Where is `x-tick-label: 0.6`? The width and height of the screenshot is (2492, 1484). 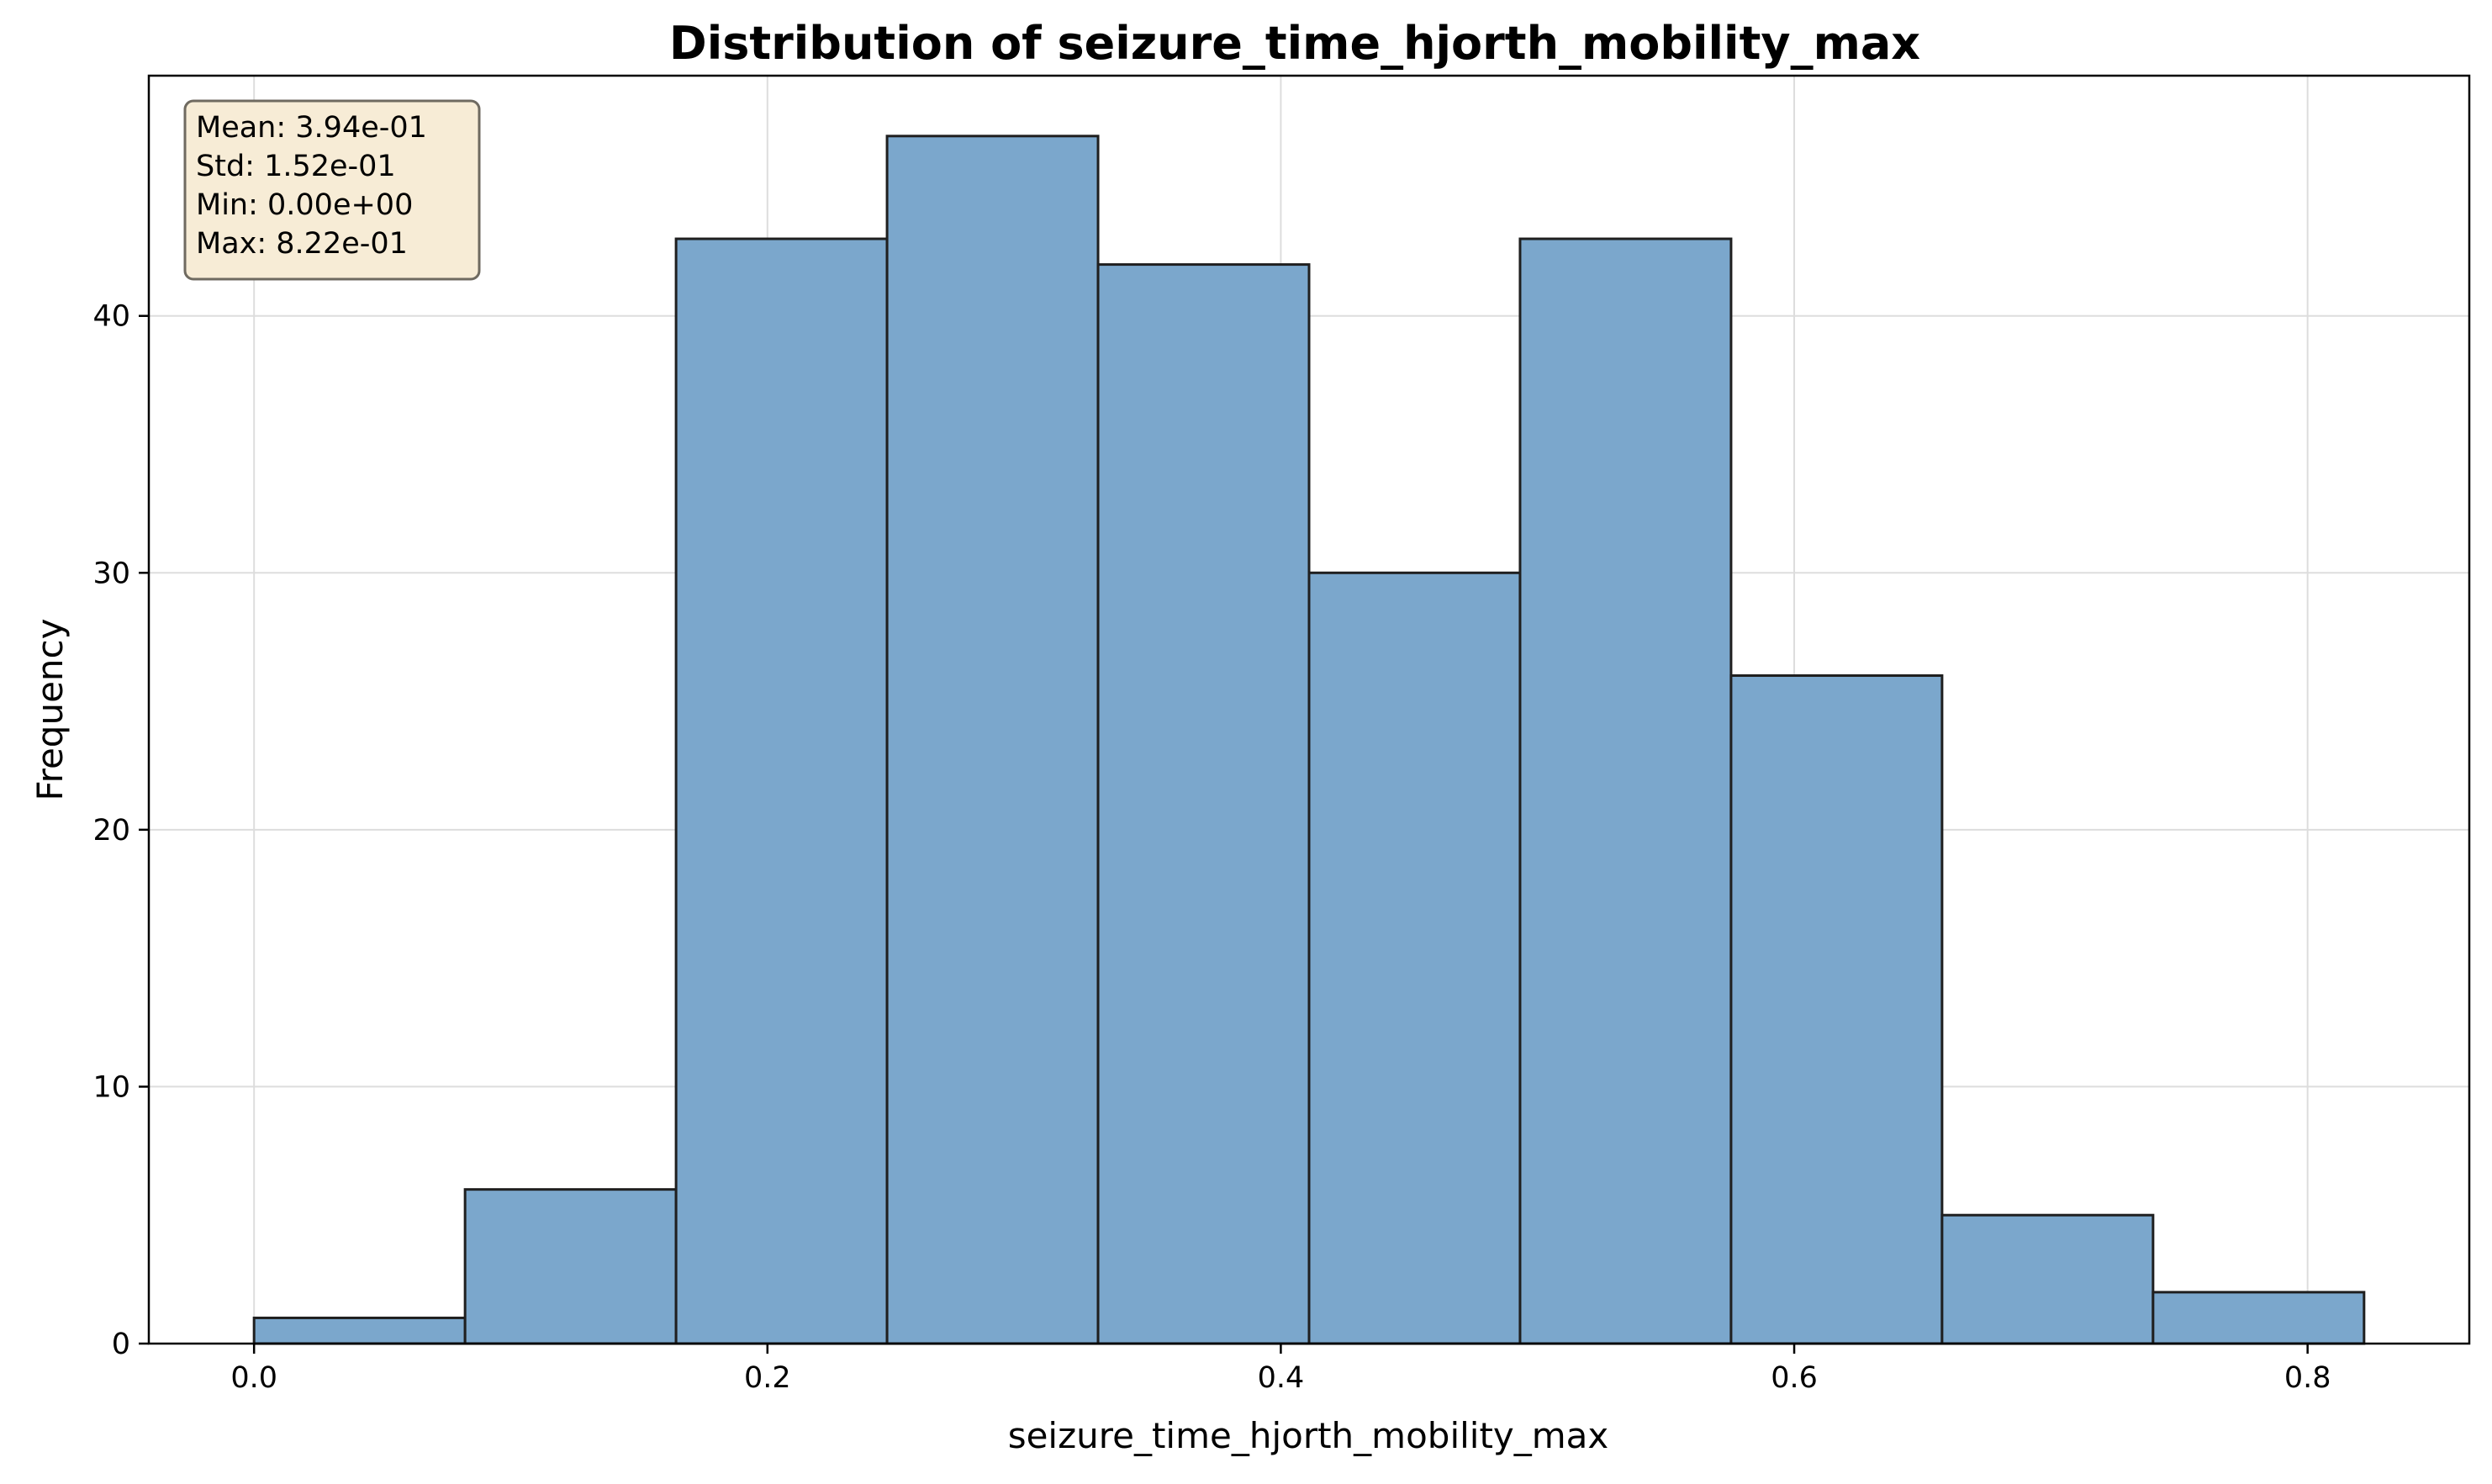 x-tick-label: 0.6 is located at coordinates (1794, 1378).